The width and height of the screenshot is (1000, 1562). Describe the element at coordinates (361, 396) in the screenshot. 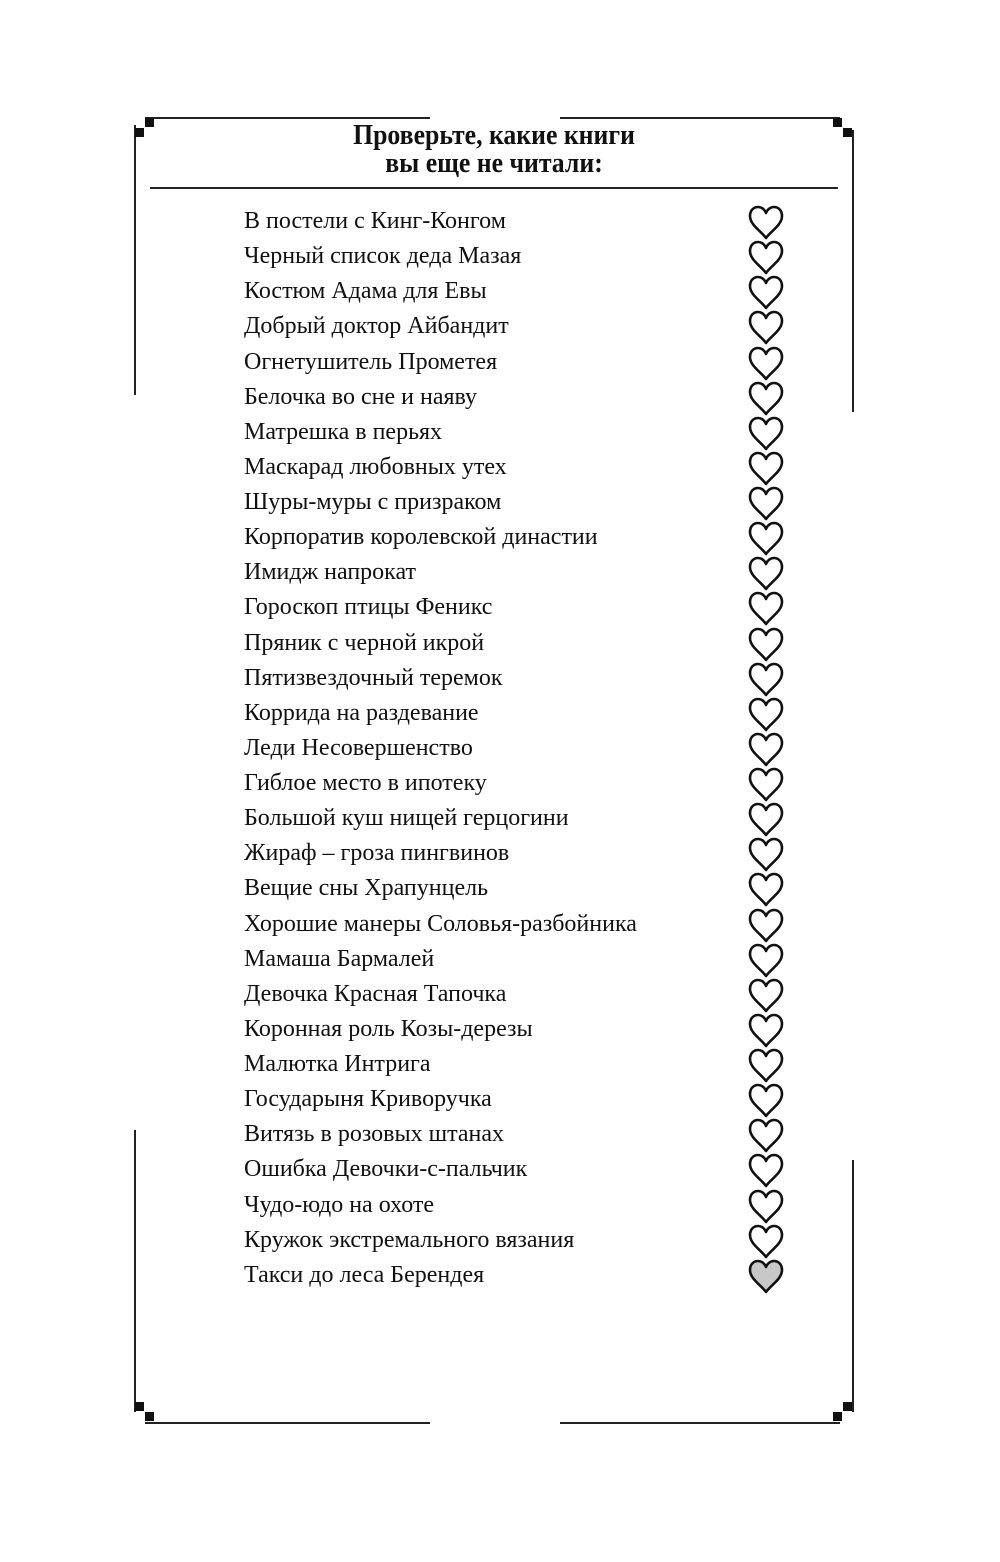

I see `book-title: Белочка во сне и наяву` at that location.